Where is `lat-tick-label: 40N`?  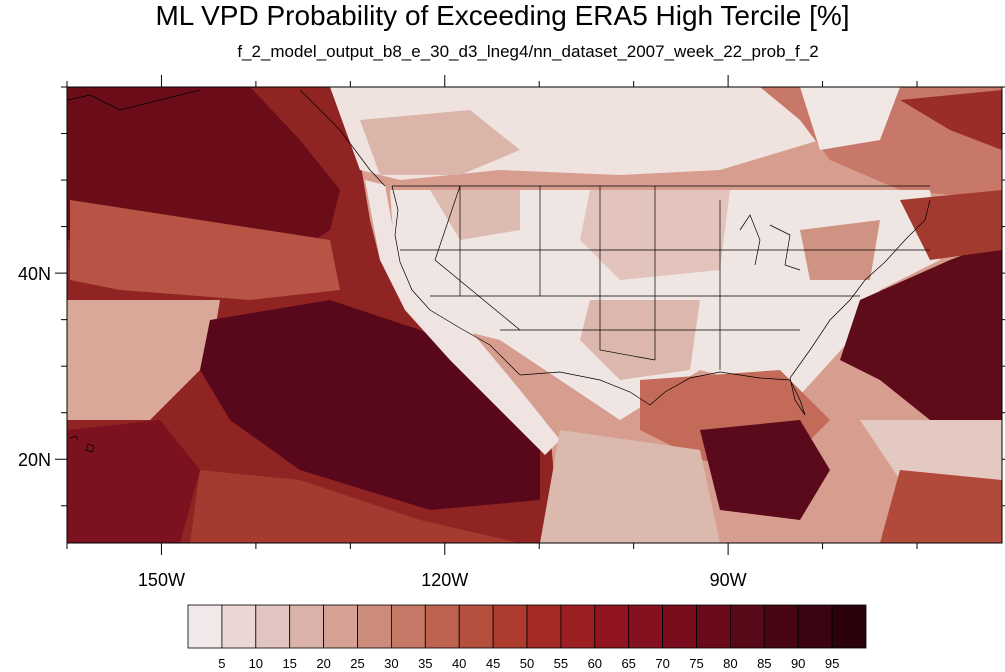
lat-tick-label: 40N is located at coordinates (34, 274).